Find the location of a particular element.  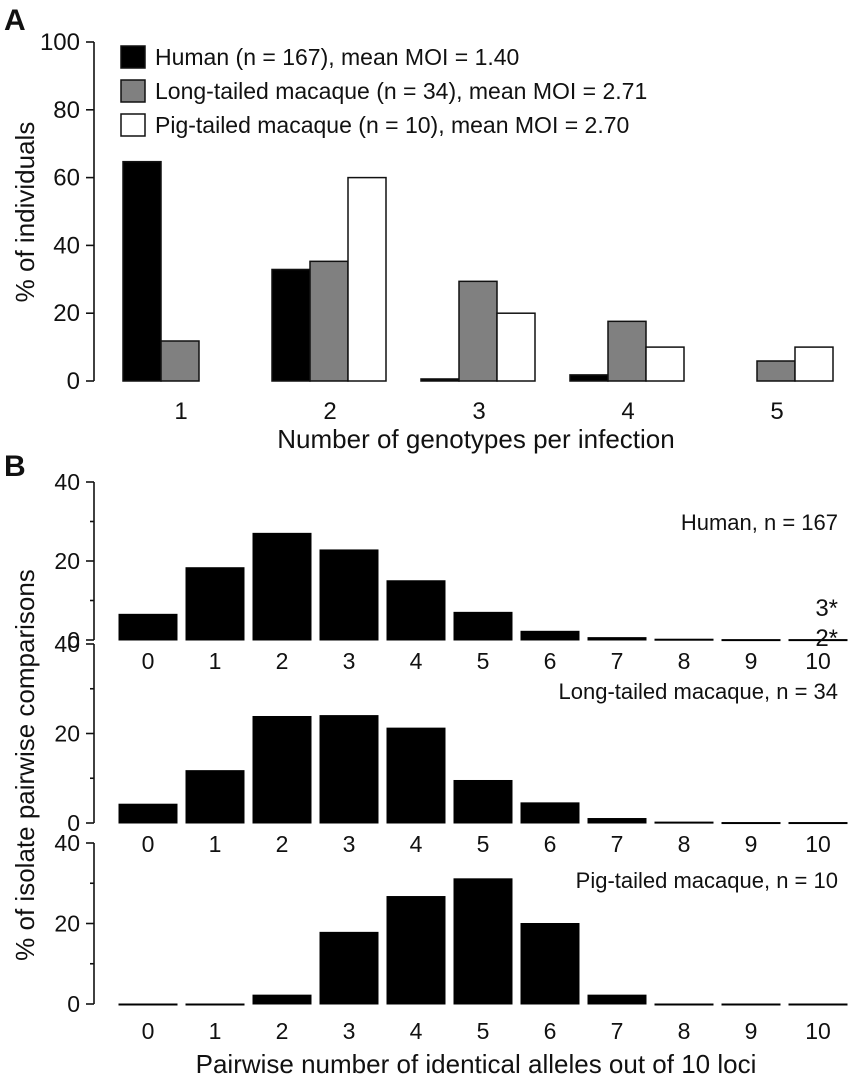

annotation-2-star: 2* is located at coordinates (826, 638).